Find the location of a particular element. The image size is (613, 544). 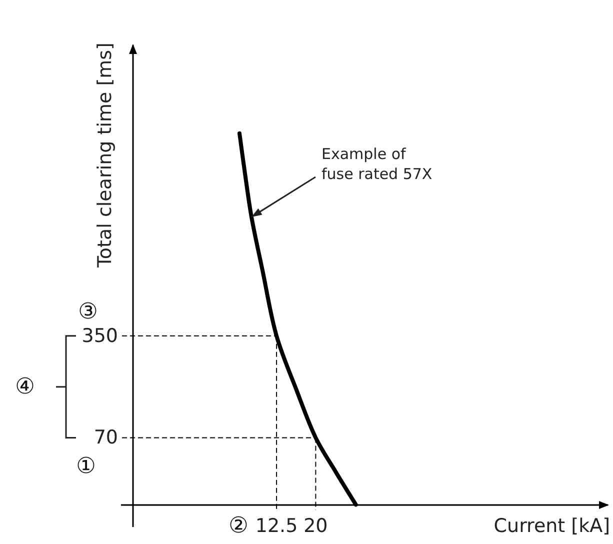

text: ① is located at coordinates (86, 467).